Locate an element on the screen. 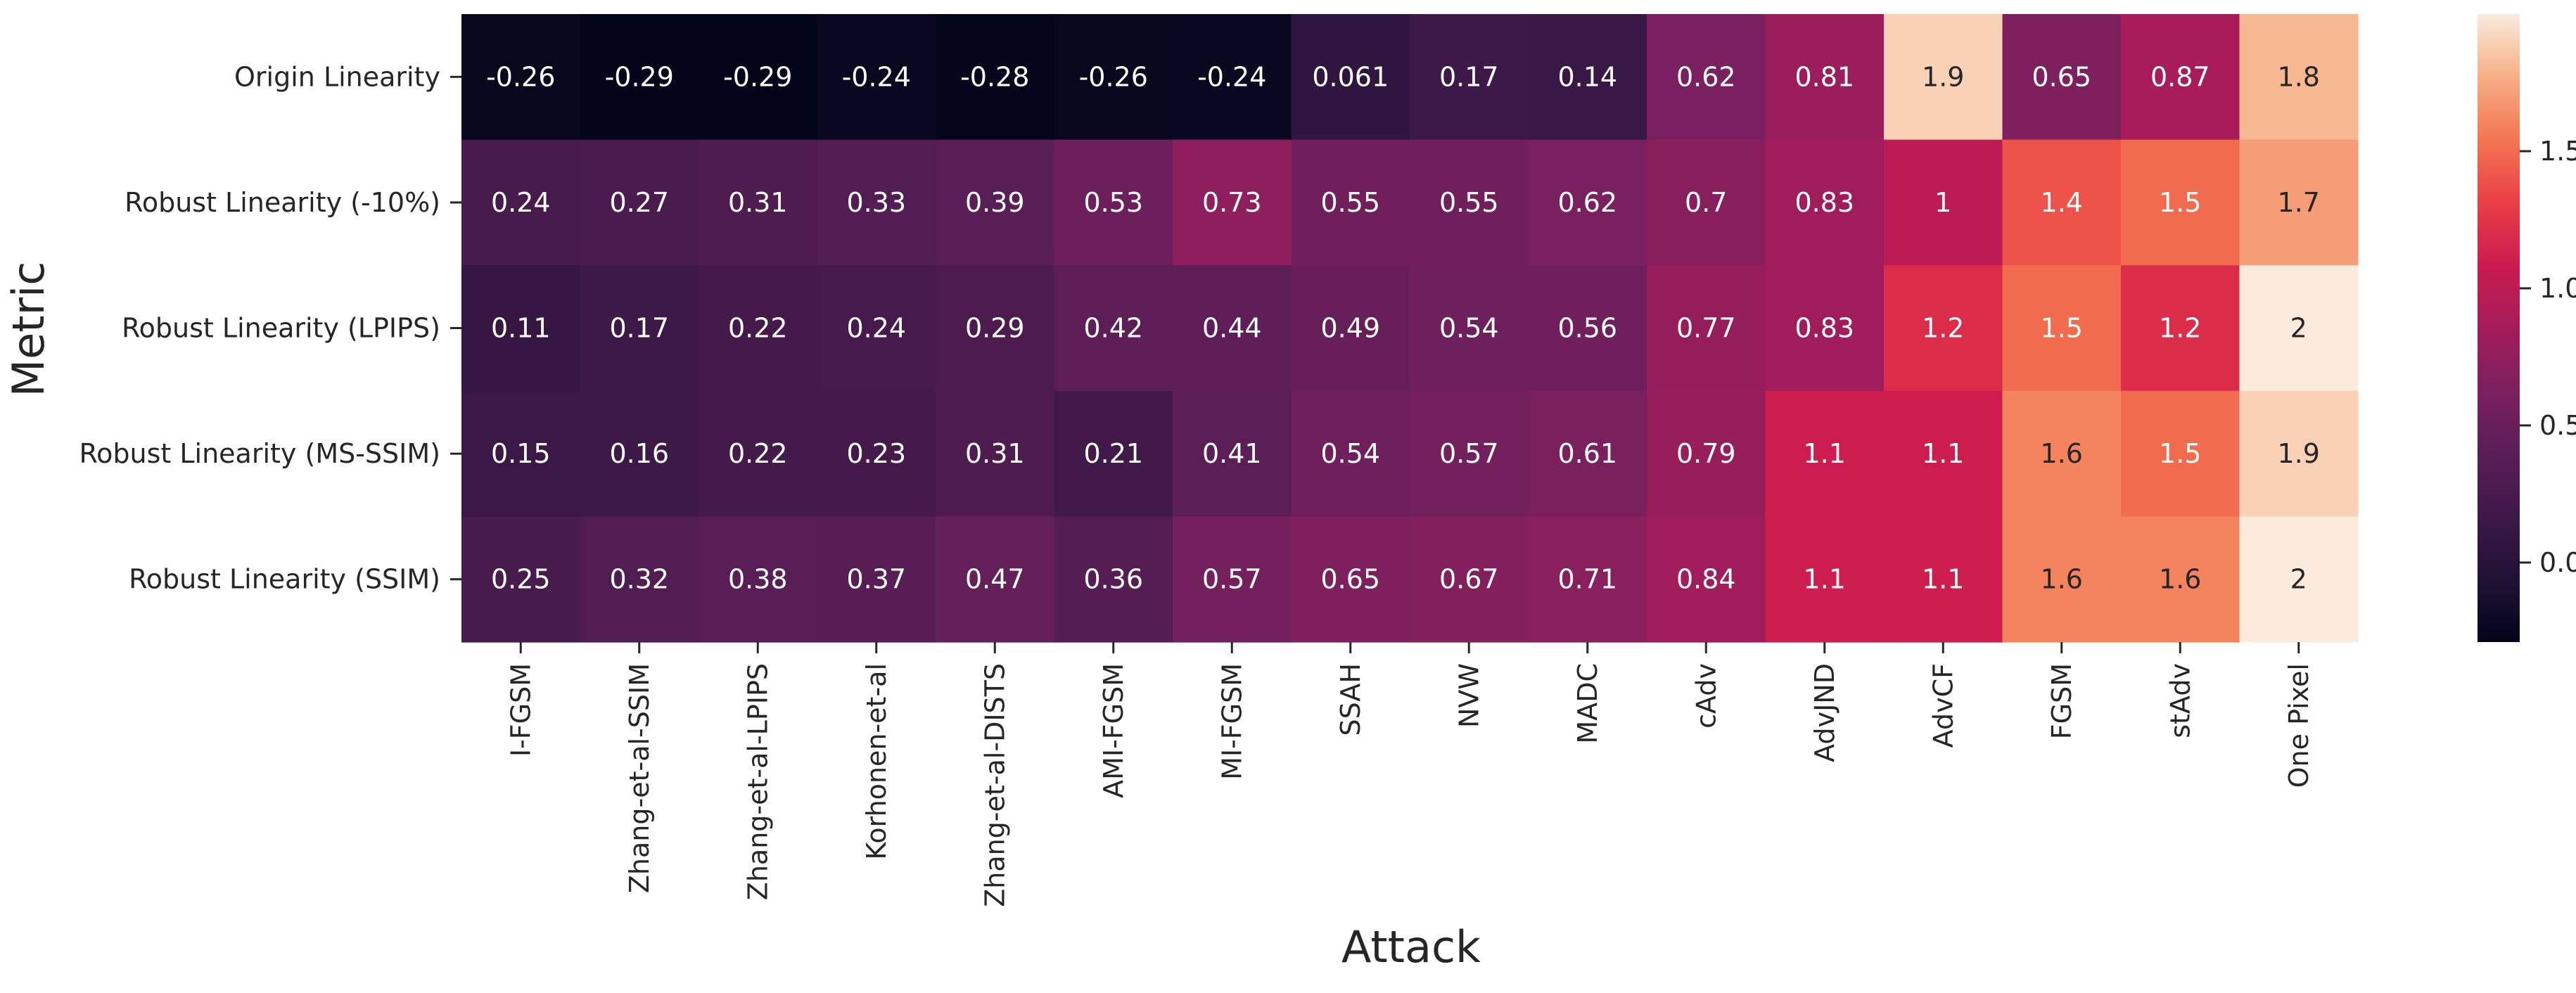 Image resolution: width=2576 pixels, height=993 pixels. heatmap-cell-r1-c3 is located at coordinates (876, 202).